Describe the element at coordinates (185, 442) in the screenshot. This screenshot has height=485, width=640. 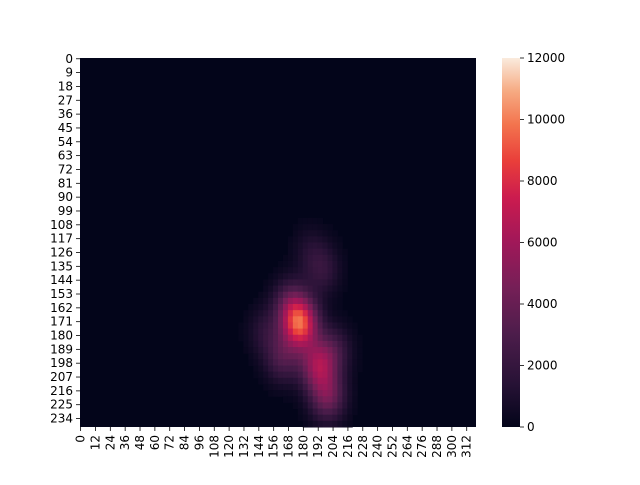
I see `x-tick-label: 84` at that location.